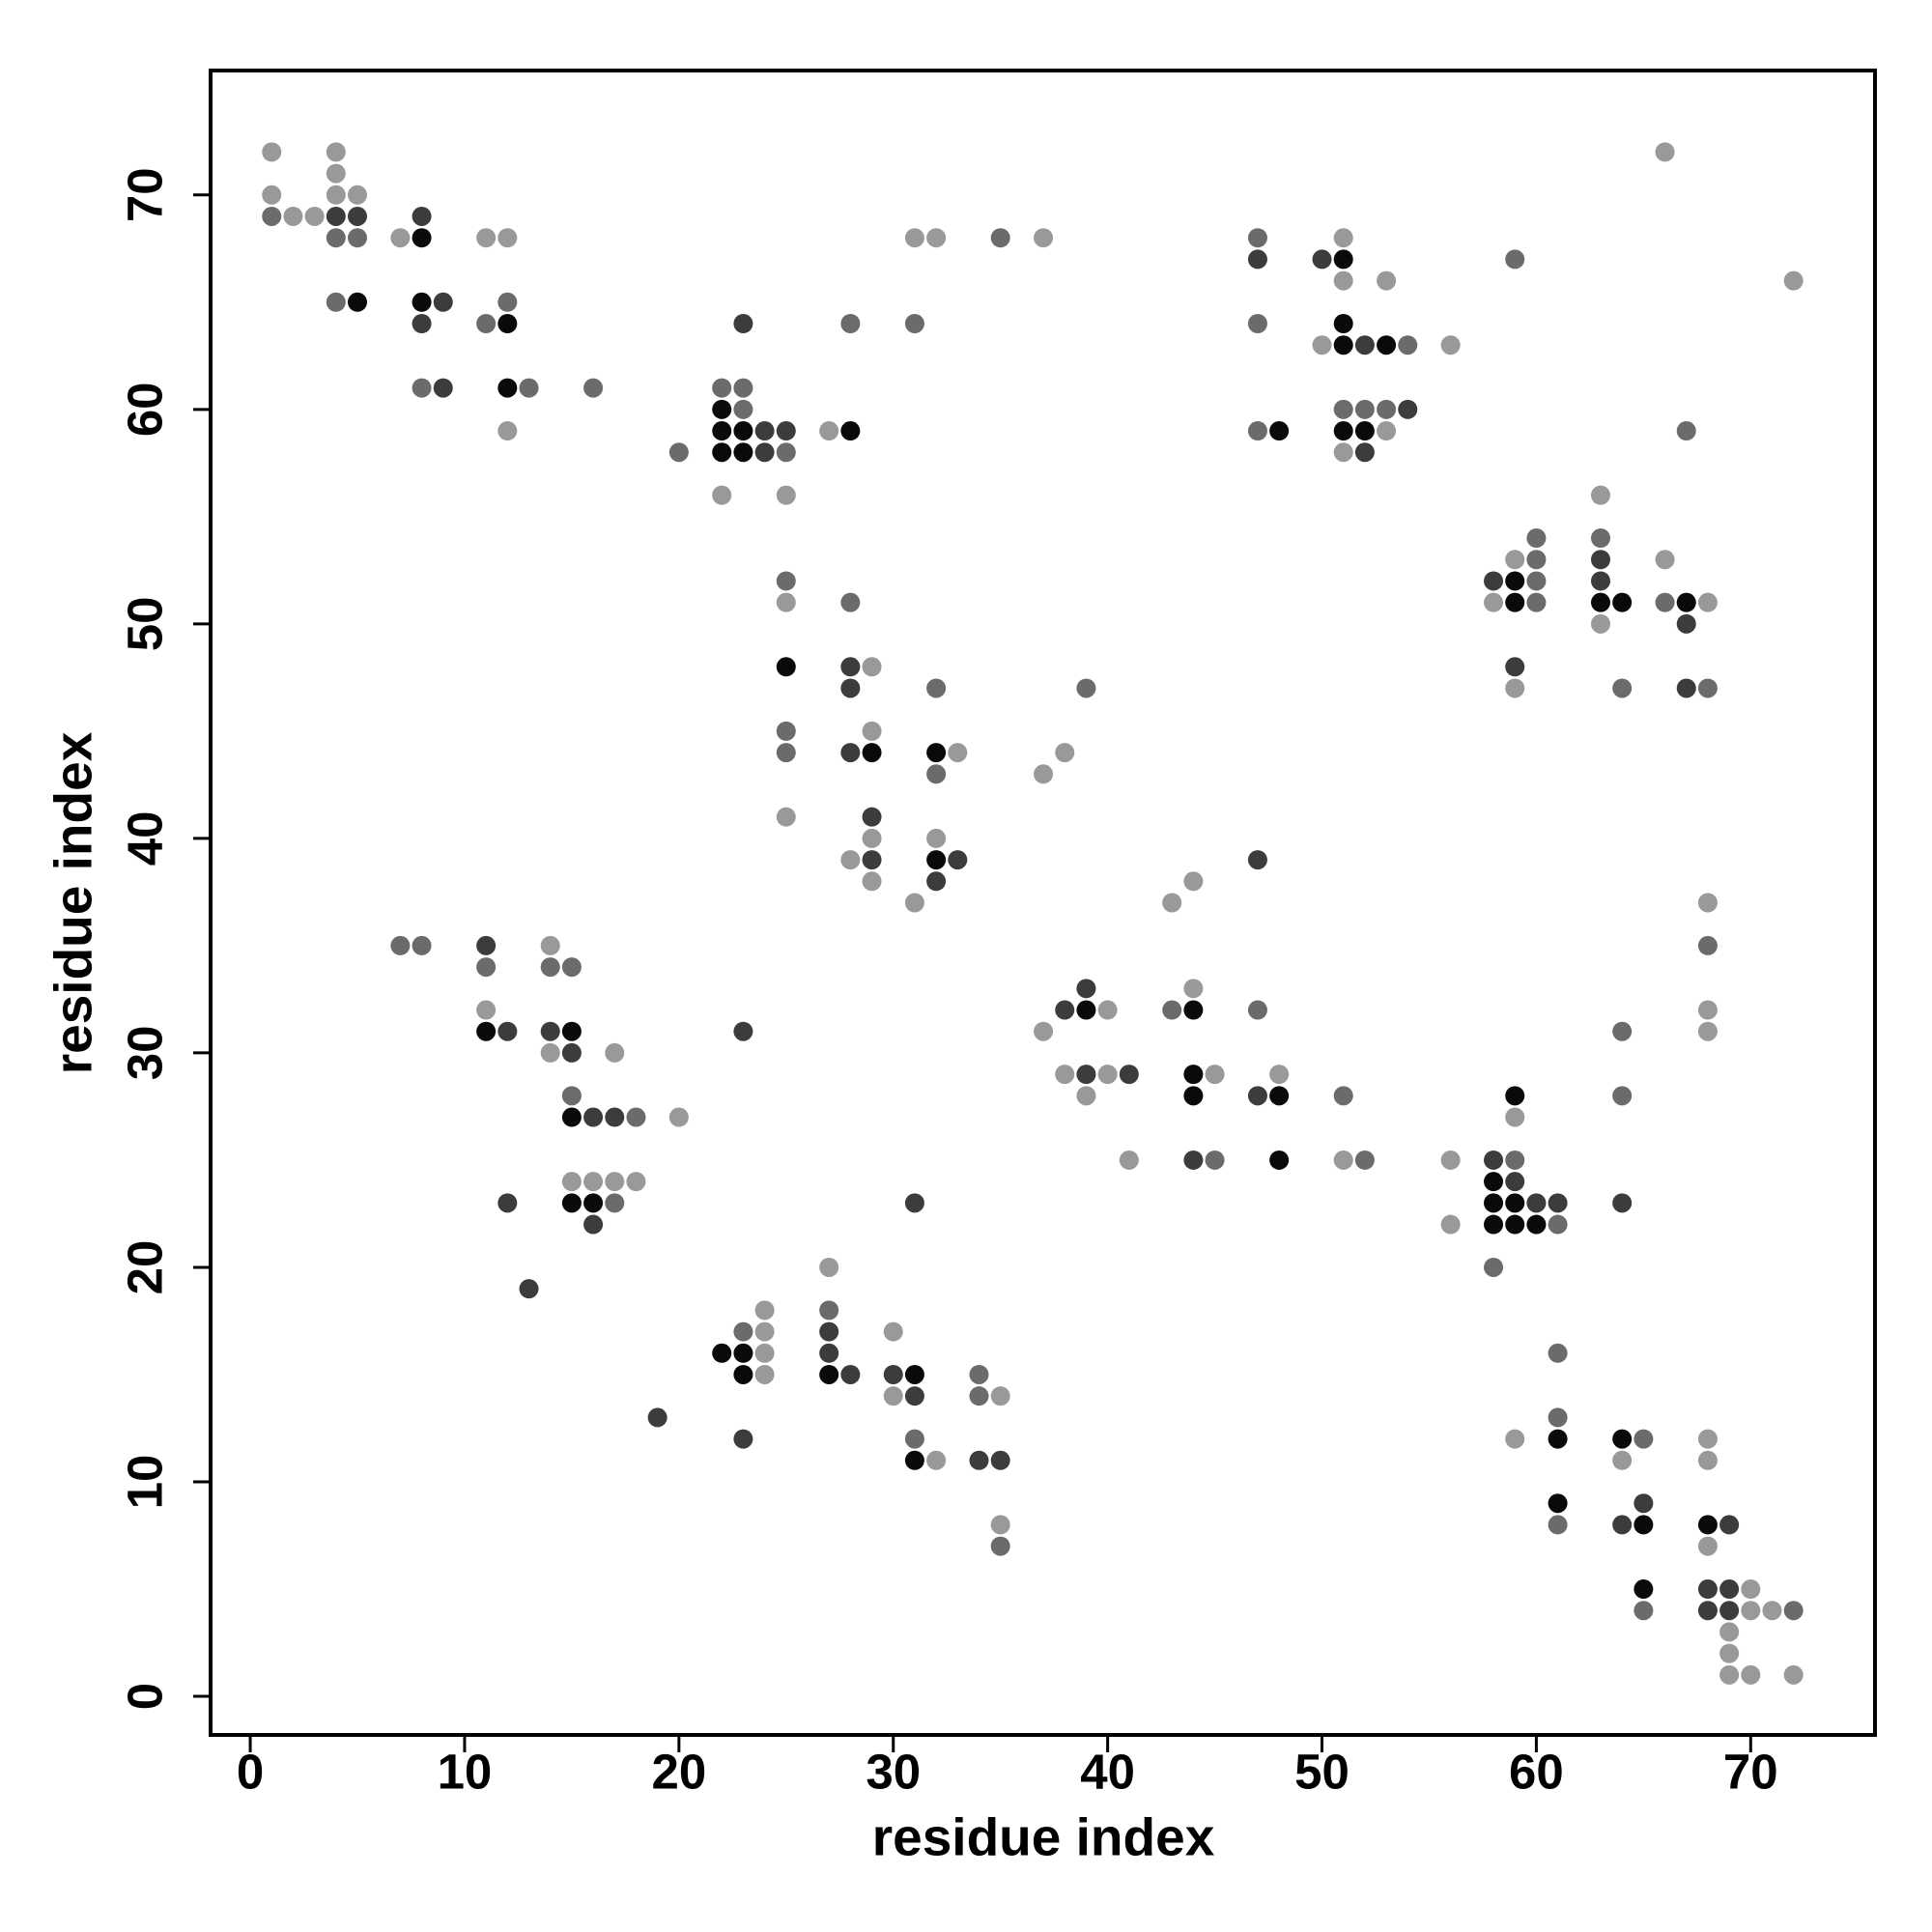  What do you see at coordinates (1322, 1771) in the screenshot?
I see `x-tick-label: 50` at bounding box center [1322, 1771].